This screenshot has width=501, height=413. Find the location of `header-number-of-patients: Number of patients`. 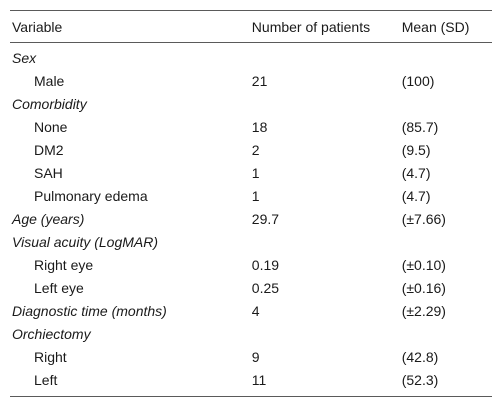

header-number-of-patients: Number of patients is located at coordinates (326, 26).